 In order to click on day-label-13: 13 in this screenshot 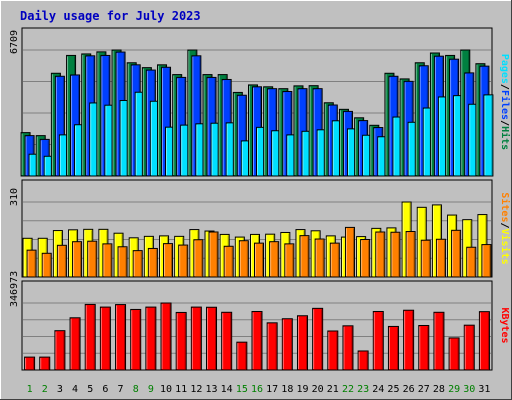, I will do `click(211, 389)`.